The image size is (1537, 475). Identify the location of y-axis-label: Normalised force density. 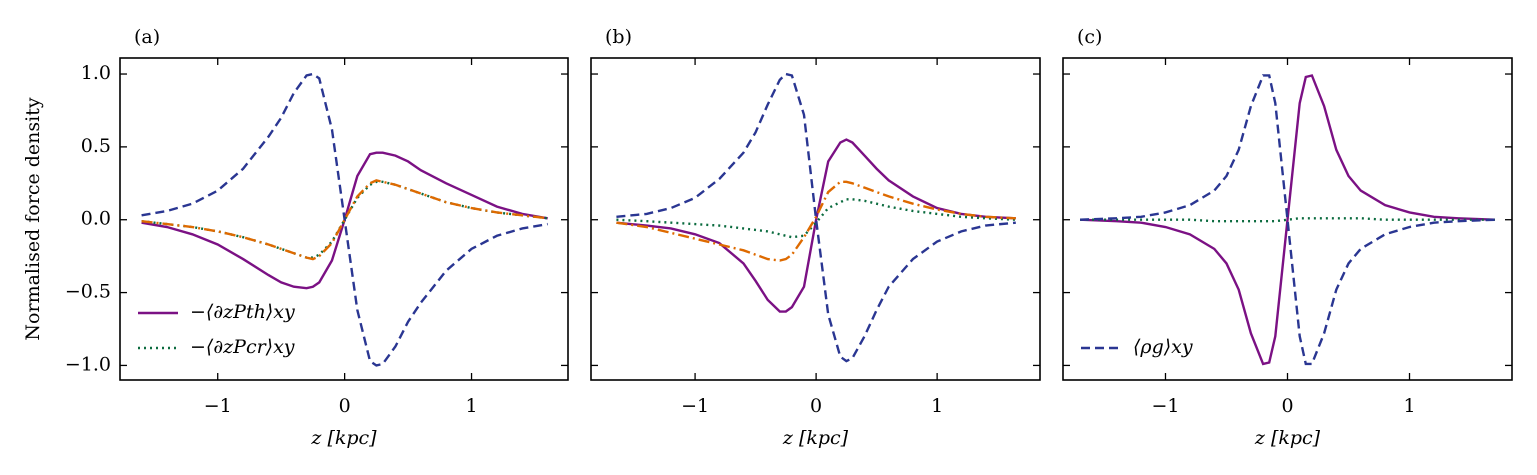
(33, 218).